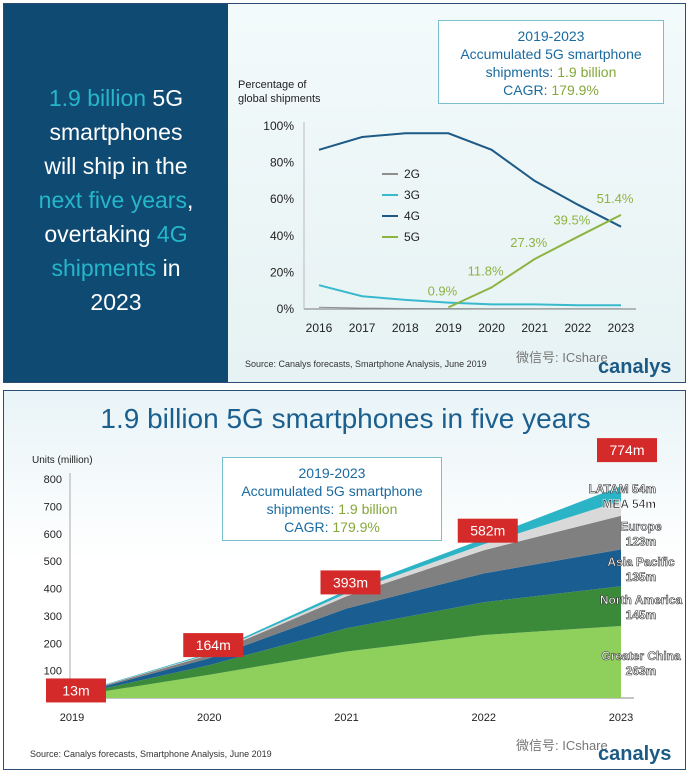 This screenshot has width=689, height=773. Describe the element at coordinates (346, 662) in the screenshot. I see `area-greater-china` at that location.